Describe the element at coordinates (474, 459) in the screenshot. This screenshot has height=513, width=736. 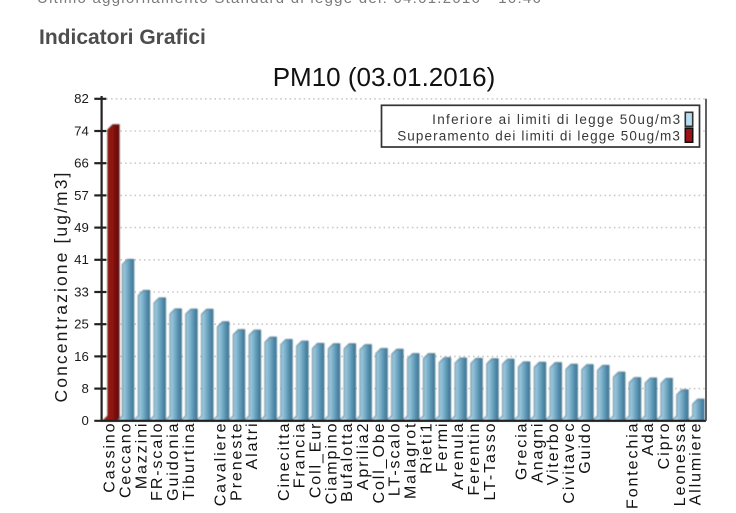
I see `svg-text: Ferentin` at that location.